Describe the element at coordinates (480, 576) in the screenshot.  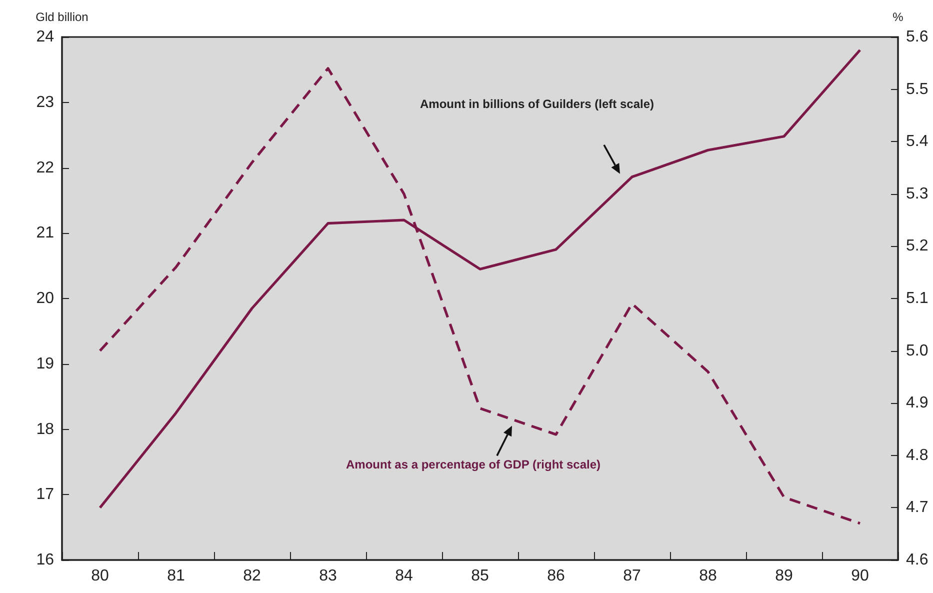
I see `x-tick-label: 85` at that location.